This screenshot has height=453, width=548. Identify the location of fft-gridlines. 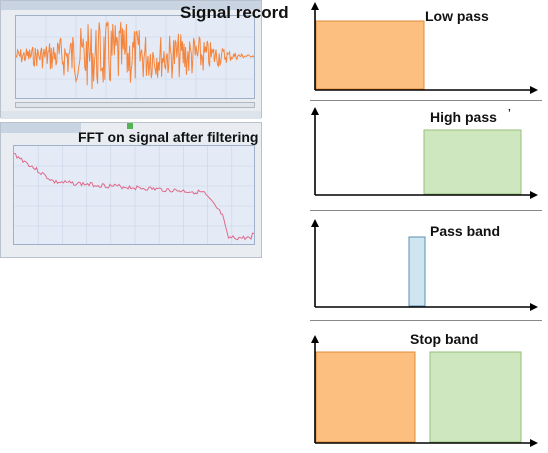
(134, 195).